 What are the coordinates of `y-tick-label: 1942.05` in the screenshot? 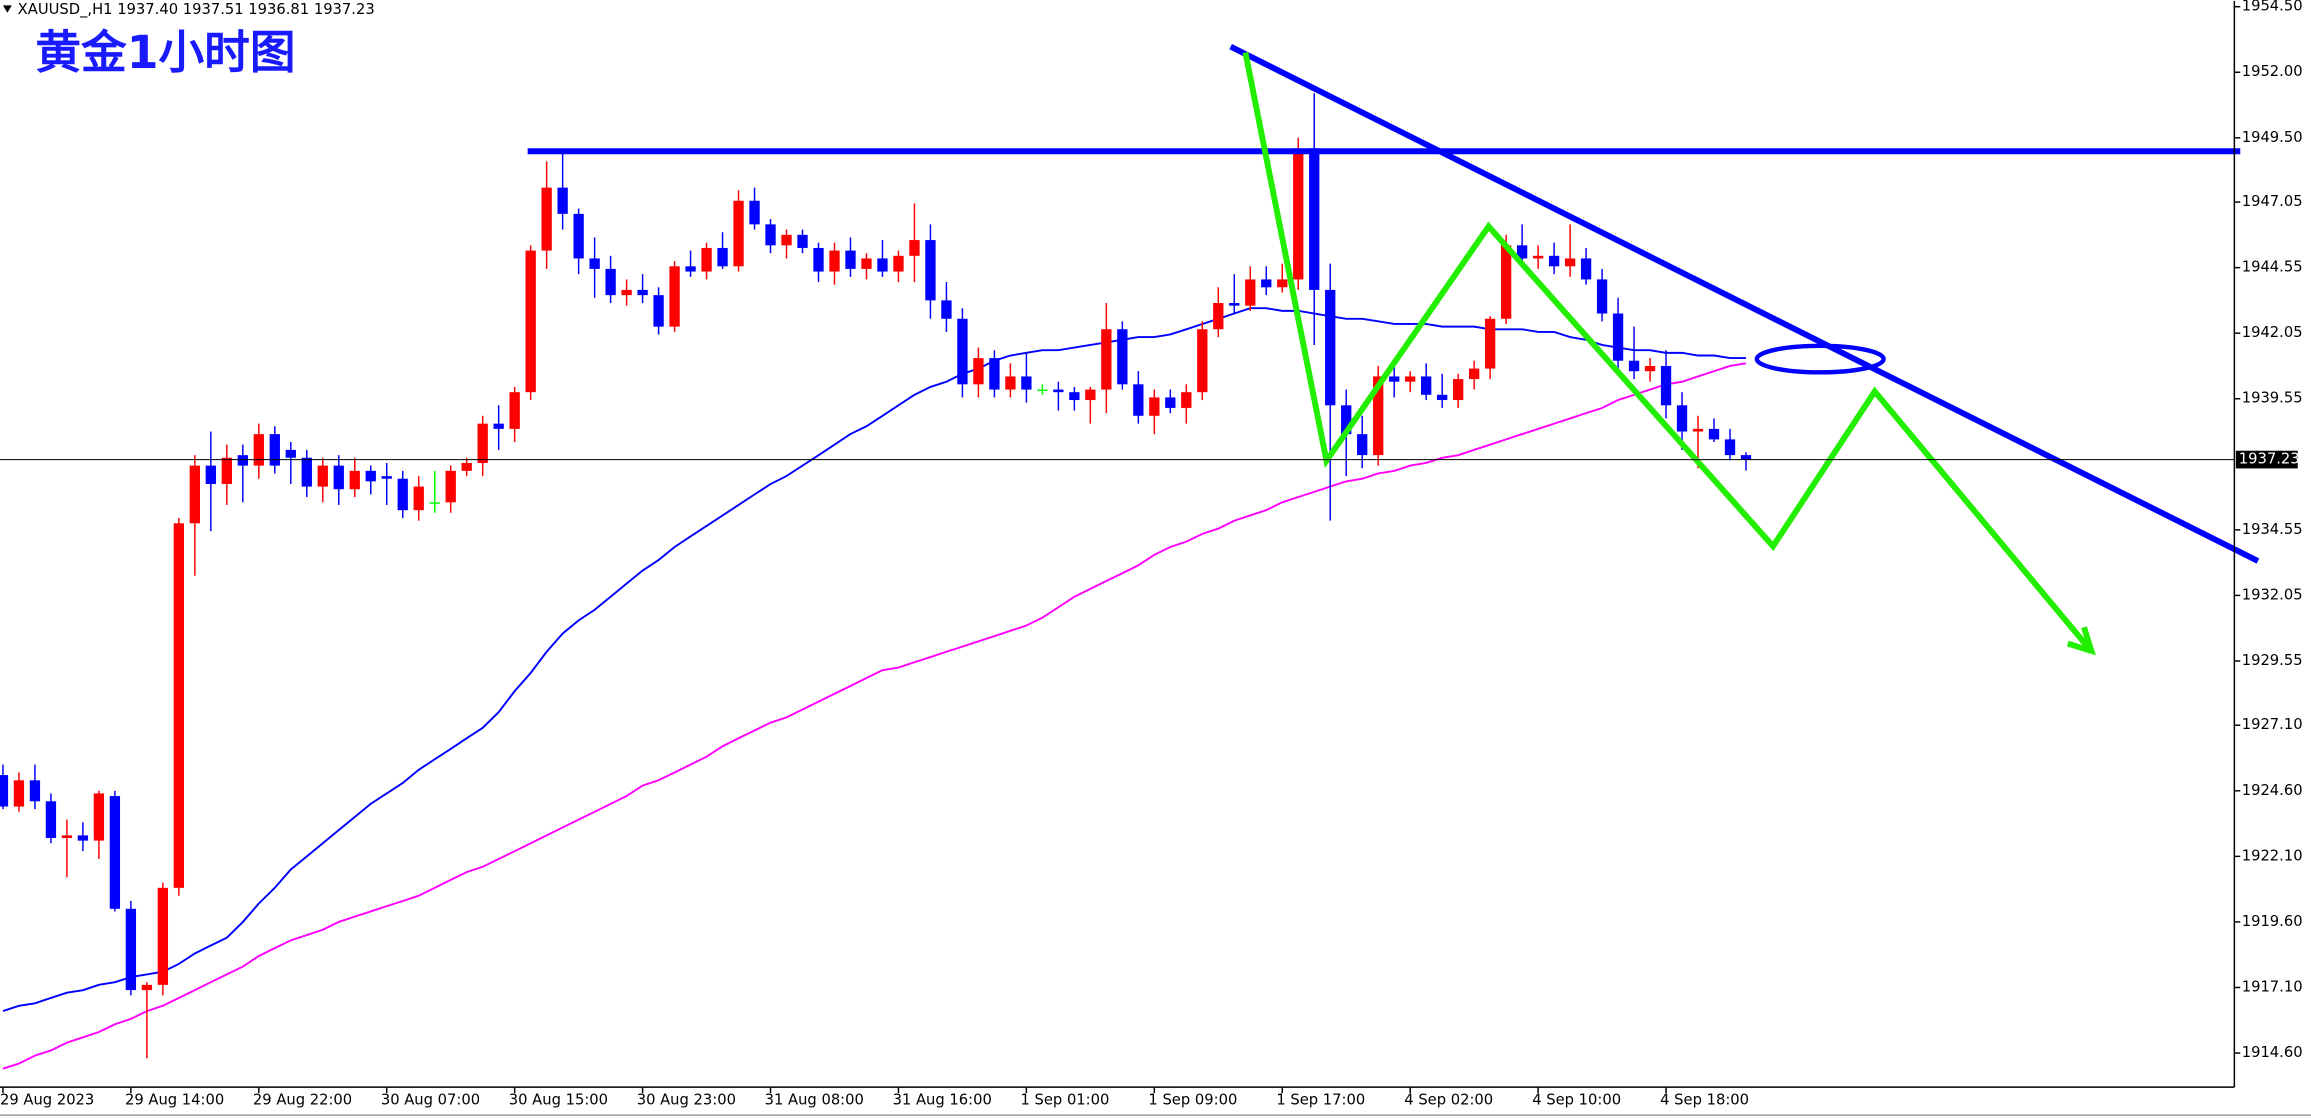 It's located at (2272, 332).